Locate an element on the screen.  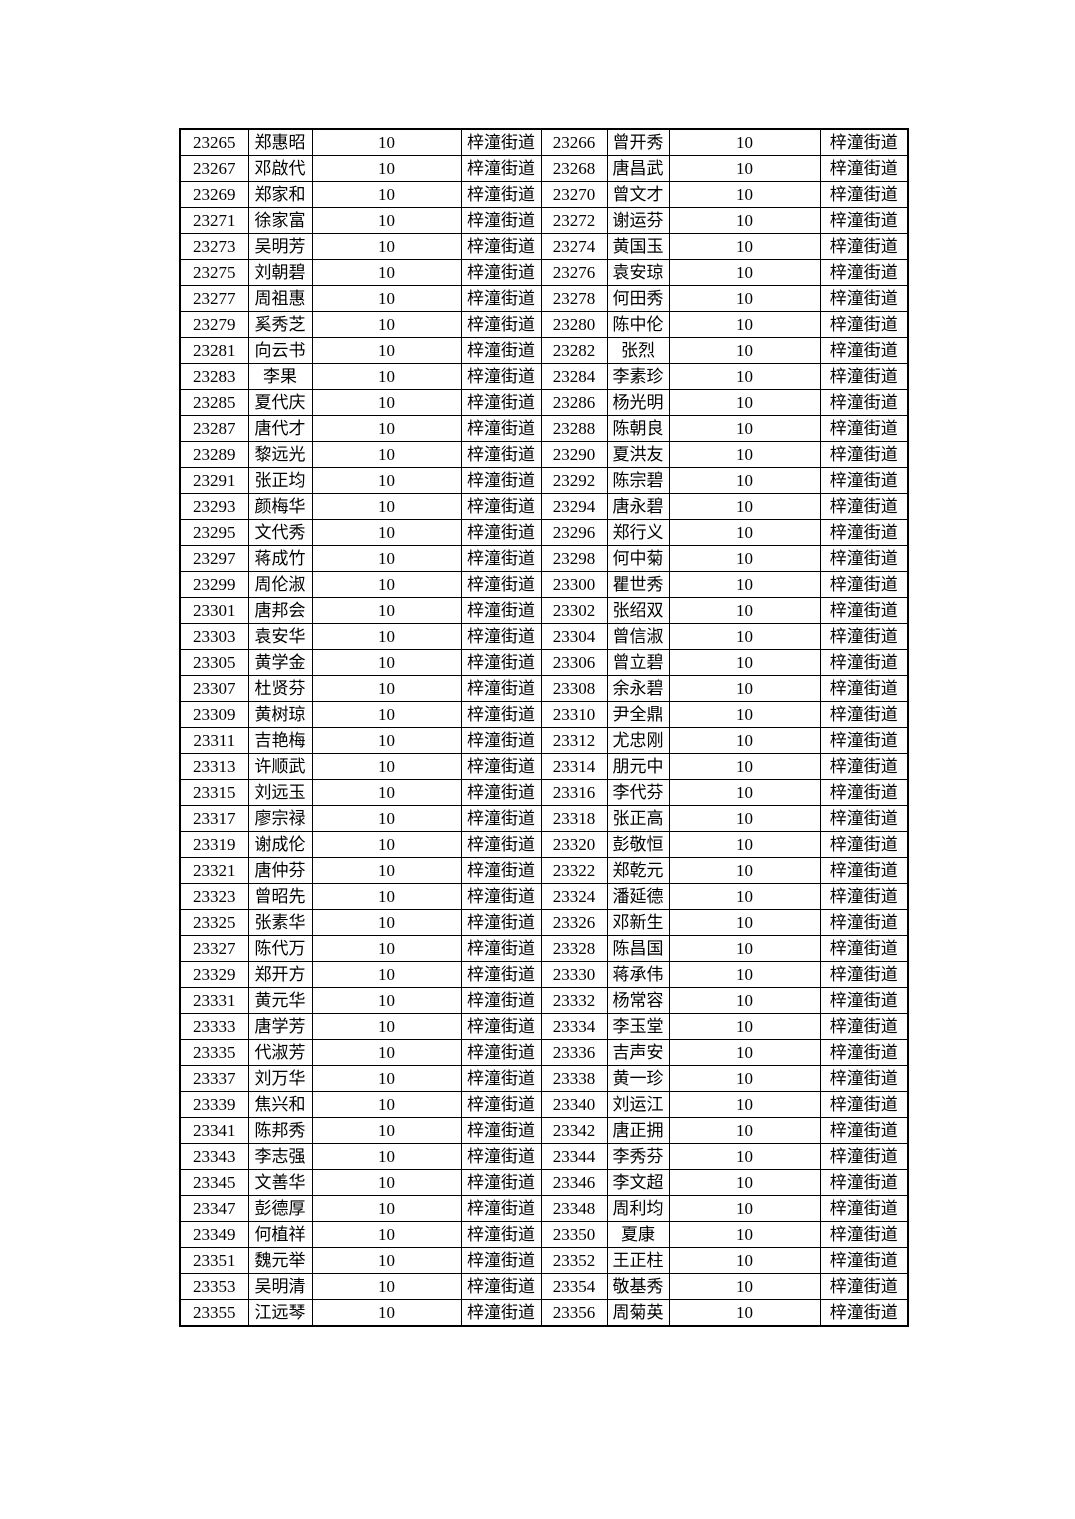
cell-id: 23281 is located at coordinates (214, 350).